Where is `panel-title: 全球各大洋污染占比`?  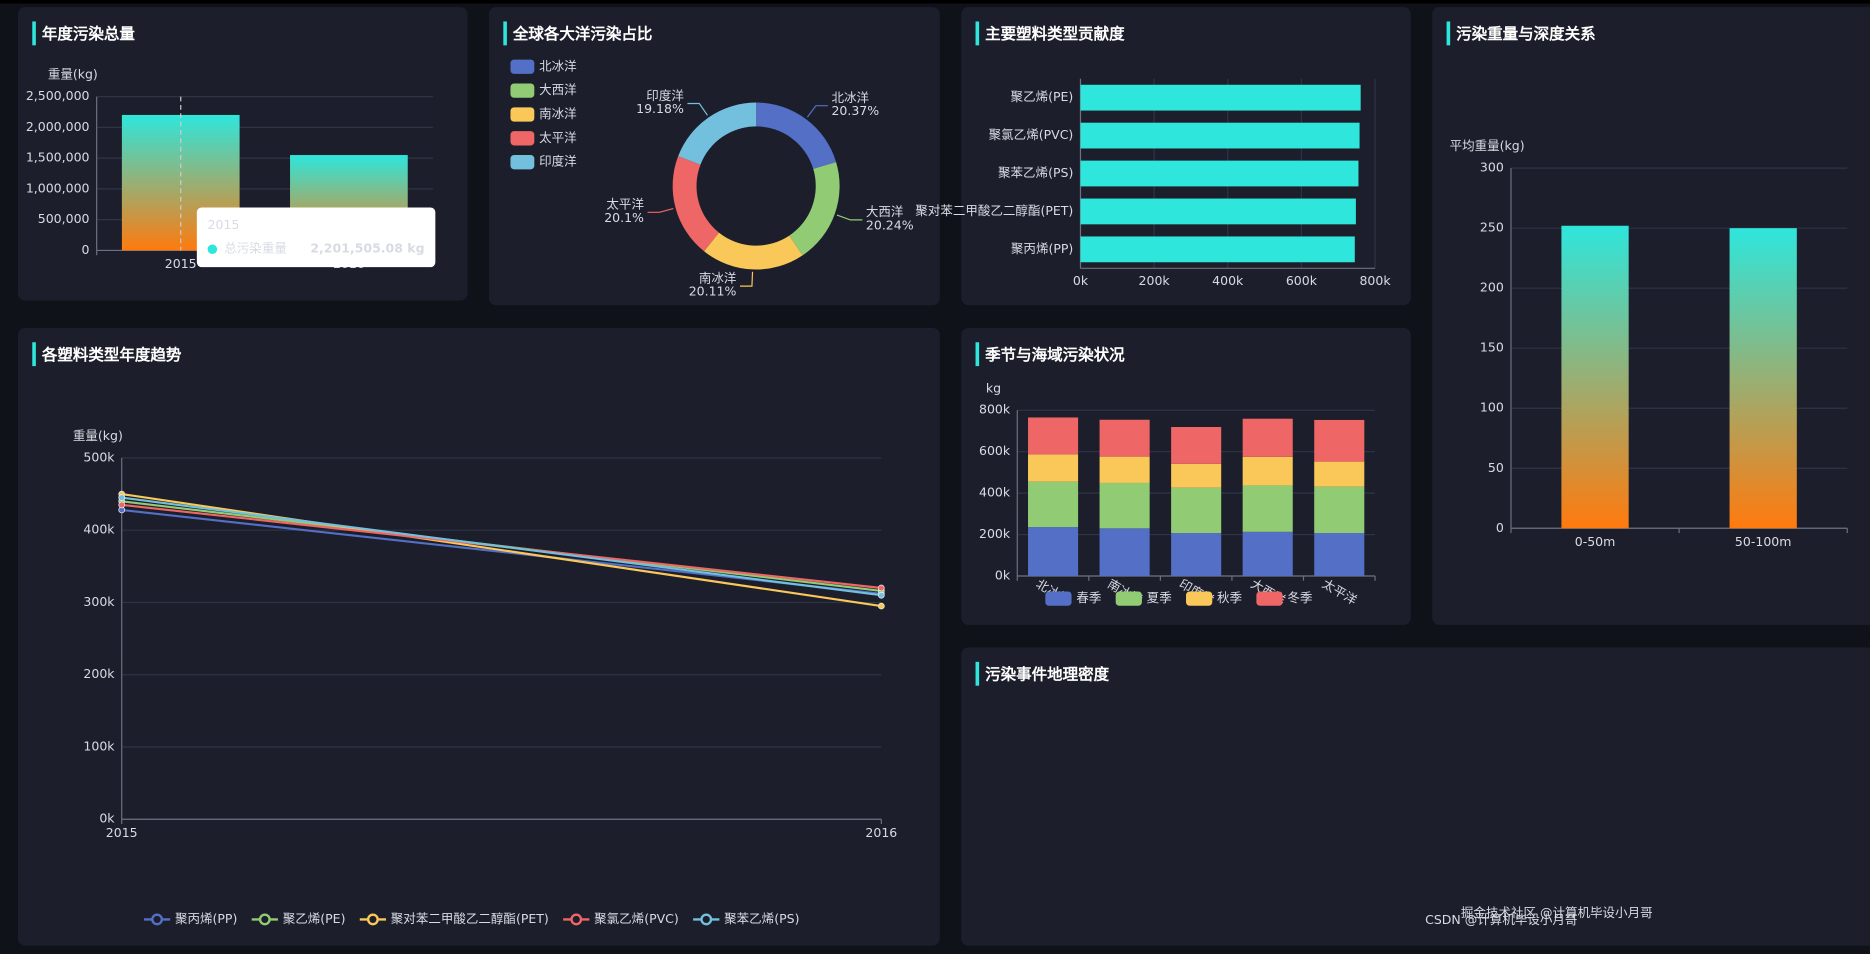
panel-title: 全球各大洋污染占比 is located at coordinates (582, 33).